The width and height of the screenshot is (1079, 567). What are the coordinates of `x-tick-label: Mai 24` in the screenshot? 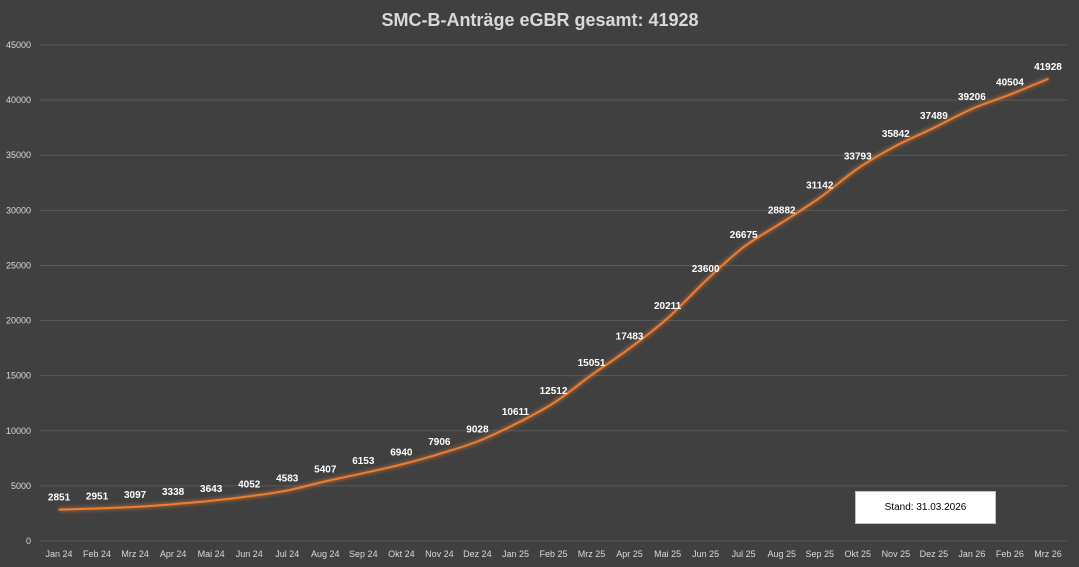 It's located at (211, 554).